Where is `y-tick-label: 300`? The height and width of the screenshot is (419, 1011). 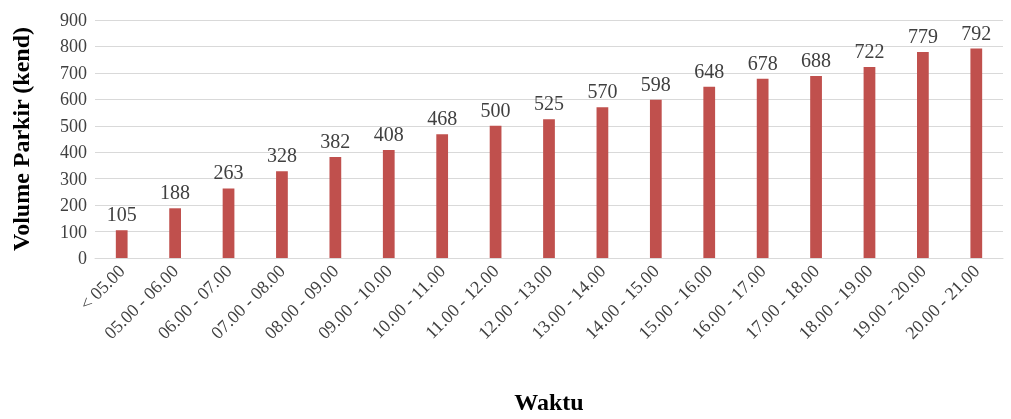
y-tick-label: 300 is located at coordinates (73, 178).